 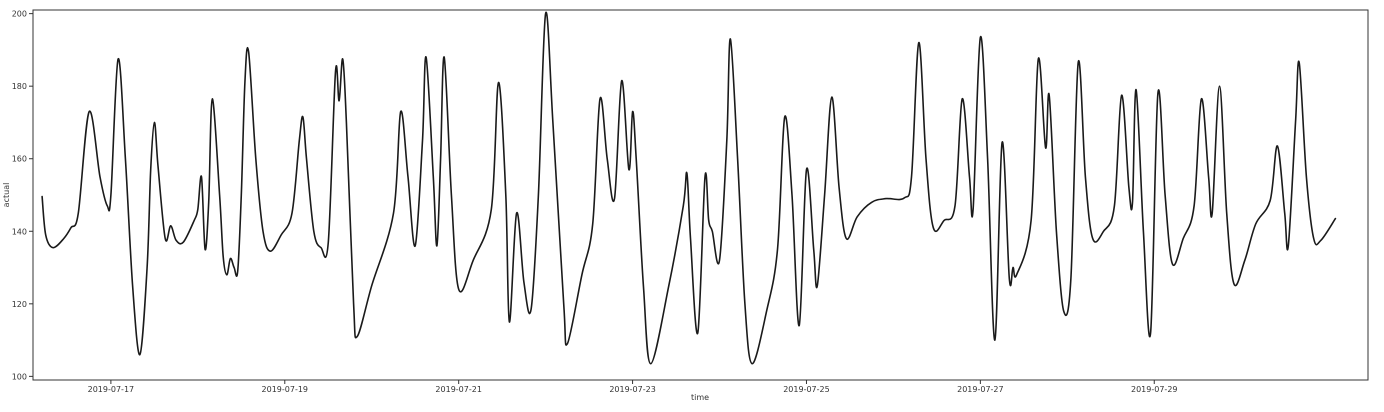 I want to click on y-tick-label: 120, so click(x=19, y=304).